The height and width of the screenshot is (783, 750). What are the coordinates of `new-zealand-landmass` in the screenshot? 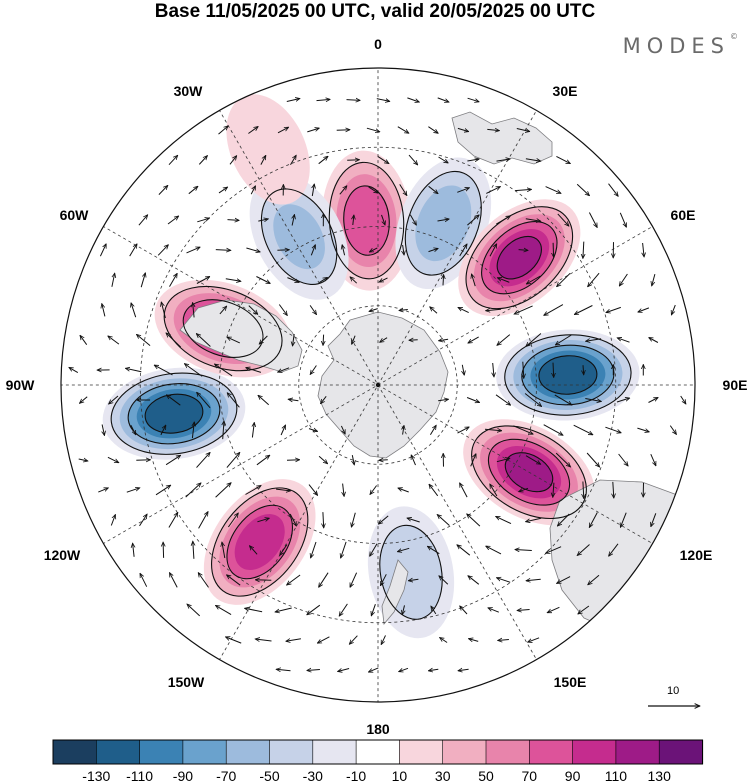 It's located at (395, 592).